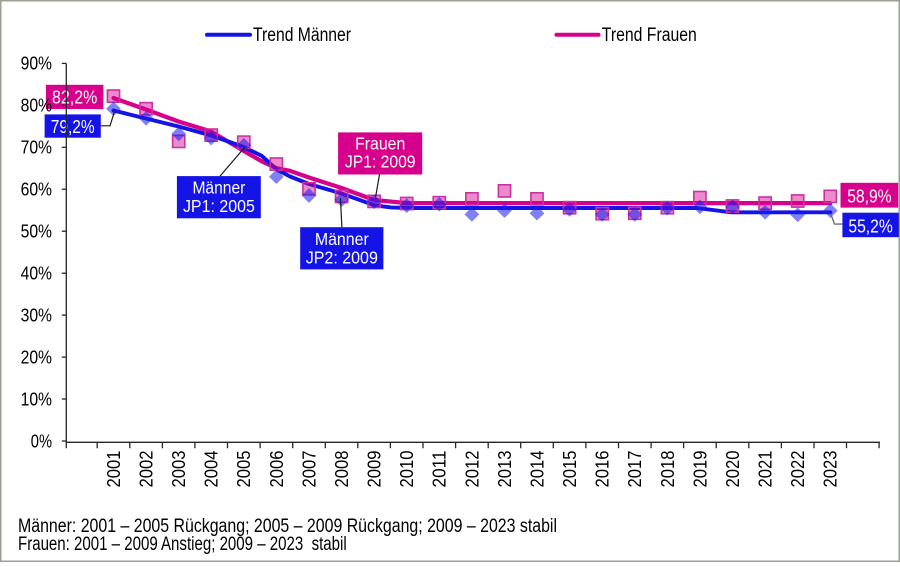  I want to click on svg-text: 0%, so click(41, 441).